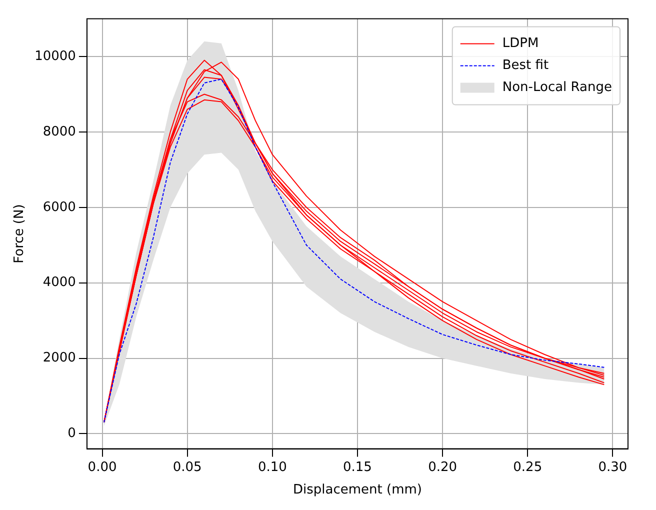  I want to click on y-tick-label: 0, so click(72, 434).